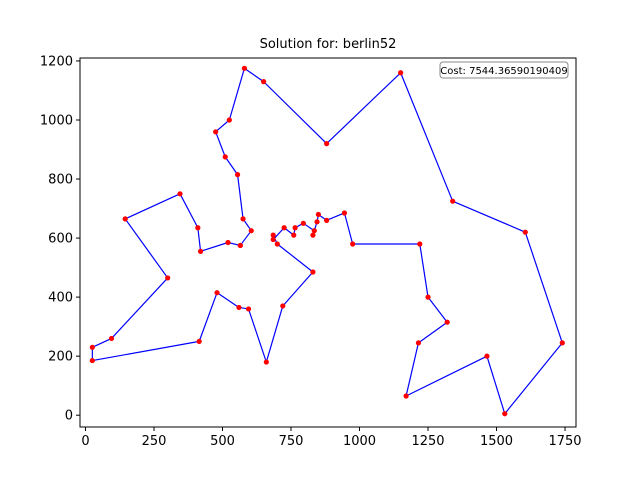 The image size is (640, 480). What do you see at coordinates (331, 438) in the screenshot?
I see `x-axis: 0 250 500 750 1000 1250 1500 1750` at bounding box center [331, 438].